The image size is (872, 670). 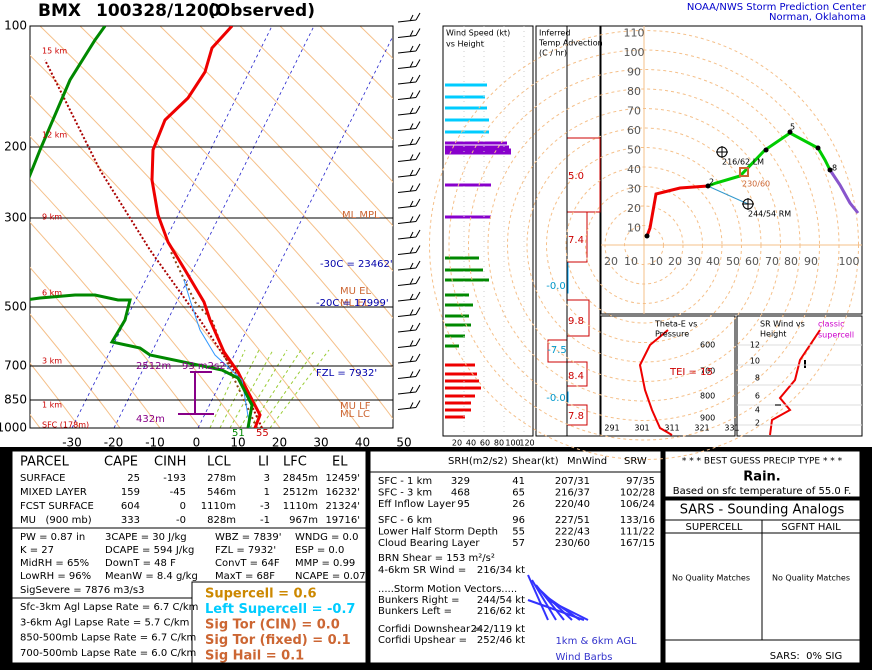 What do you see at coordinates (279, 443) in the screenshot?
I see `label: 20` at bounding box center [279, 443].